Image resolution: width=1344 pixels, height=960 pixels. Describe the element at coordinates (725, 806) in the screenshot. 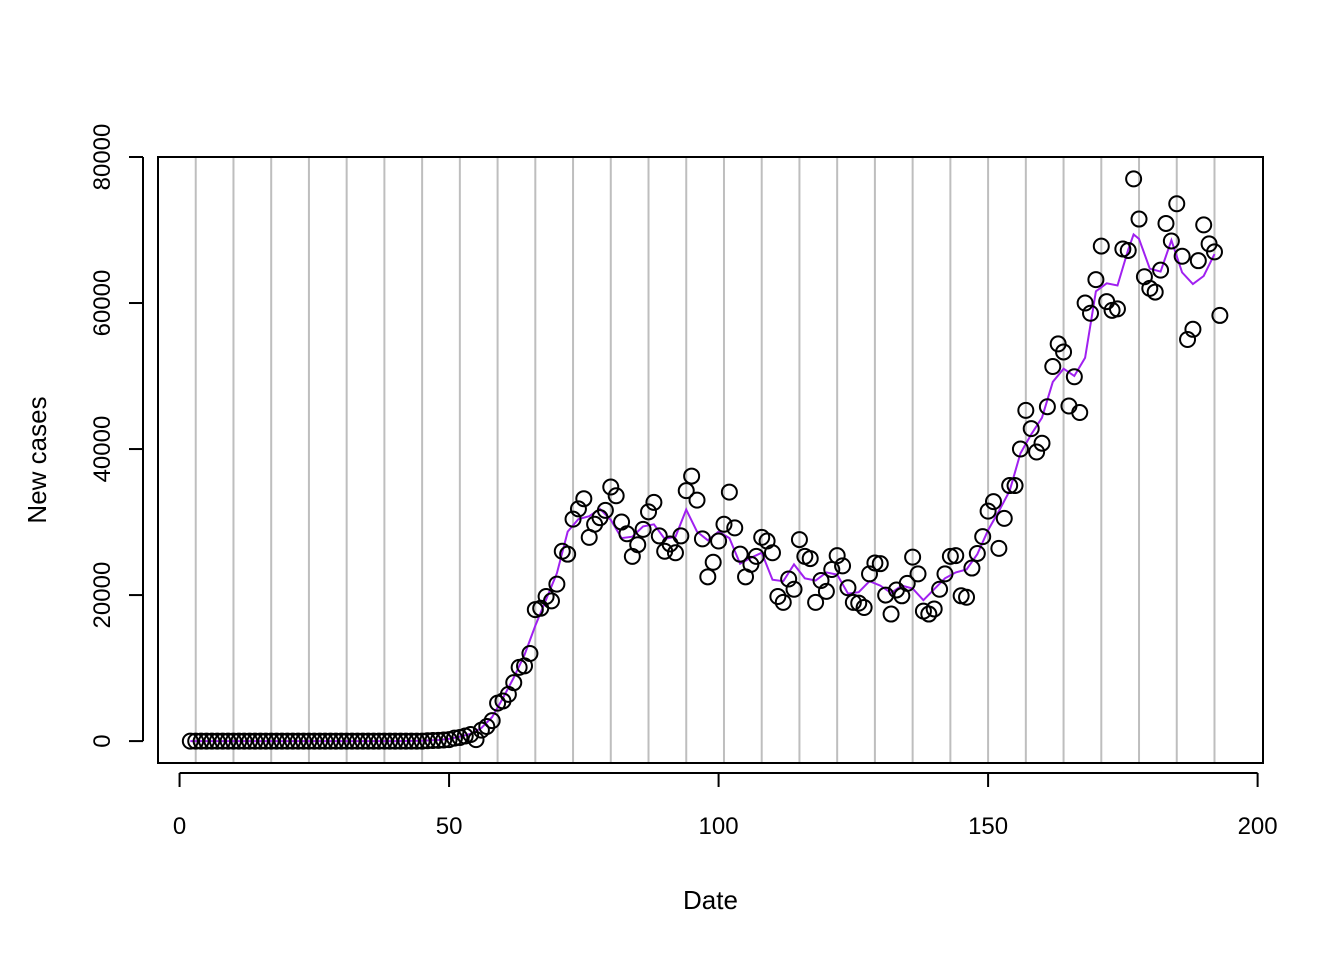

I see `x-axis: 0 50 100 150 200` at that location.